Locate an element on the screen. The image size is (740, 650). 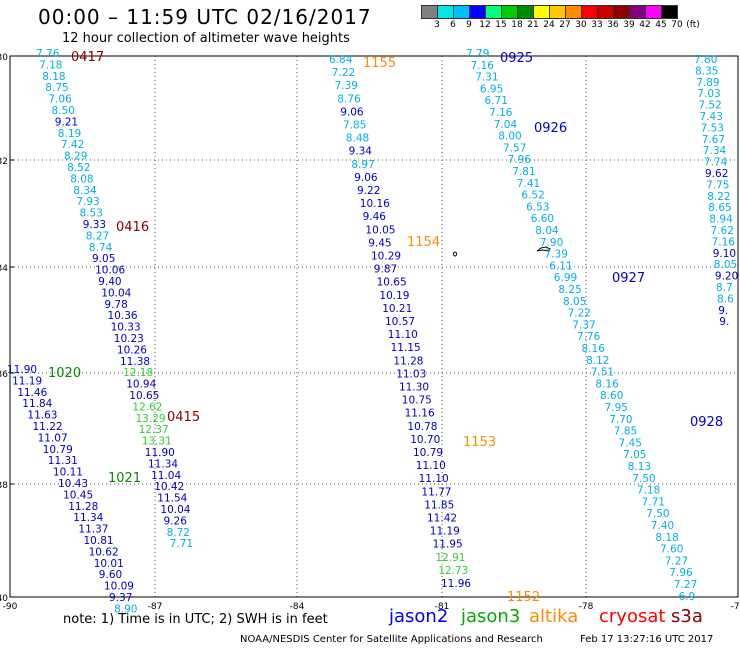
swh-value: 8.34 is located at coordinates (85, 191).